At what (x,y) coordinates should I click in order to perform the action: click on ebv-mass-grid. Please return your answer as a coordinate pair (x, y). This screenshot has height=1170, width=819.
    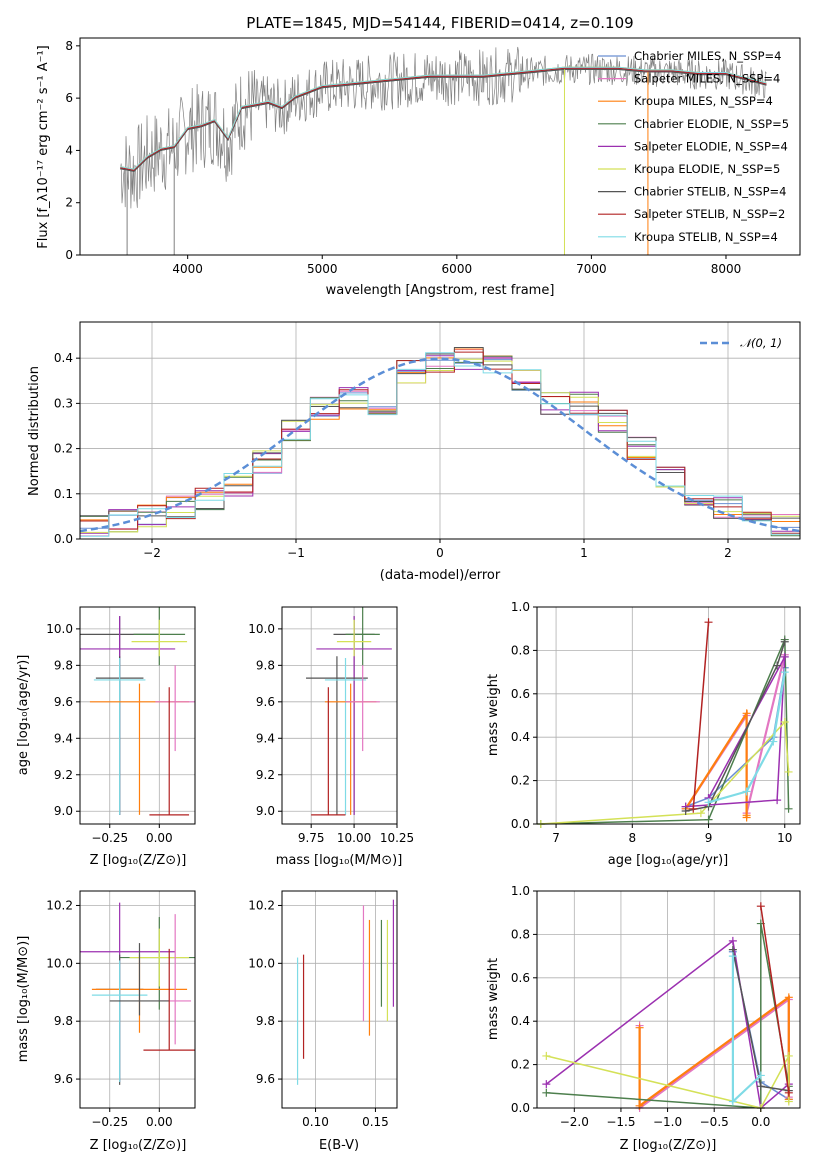
    Looking at the image, I should click on (339, 999).